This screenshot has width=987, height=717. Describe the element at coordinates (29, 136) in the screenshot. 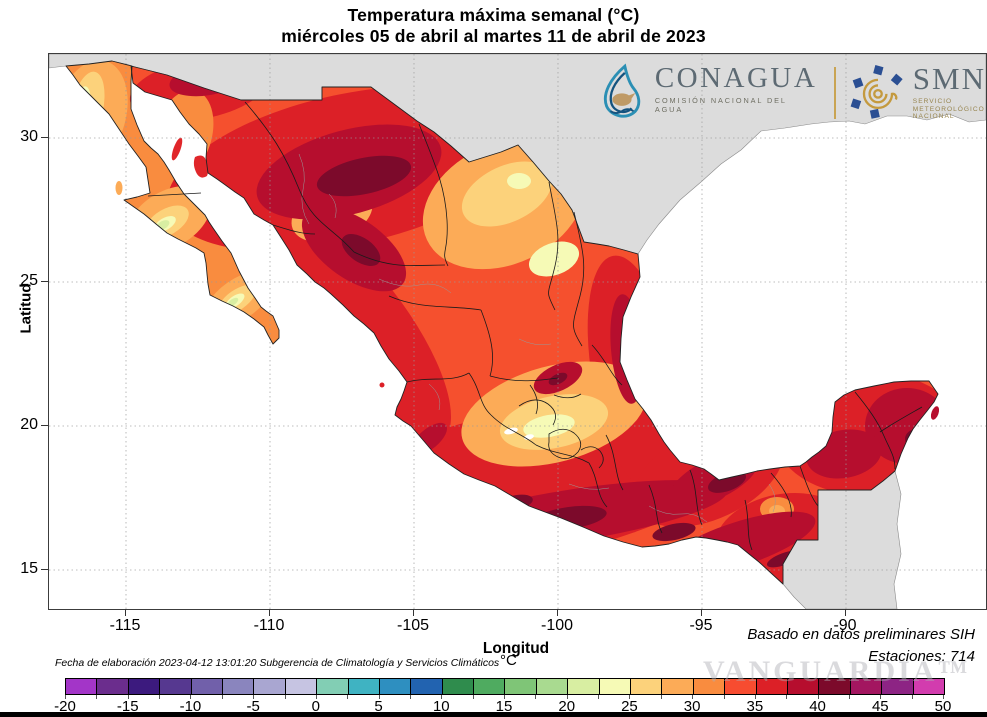

I see `y-tick-label: 30` at that location.